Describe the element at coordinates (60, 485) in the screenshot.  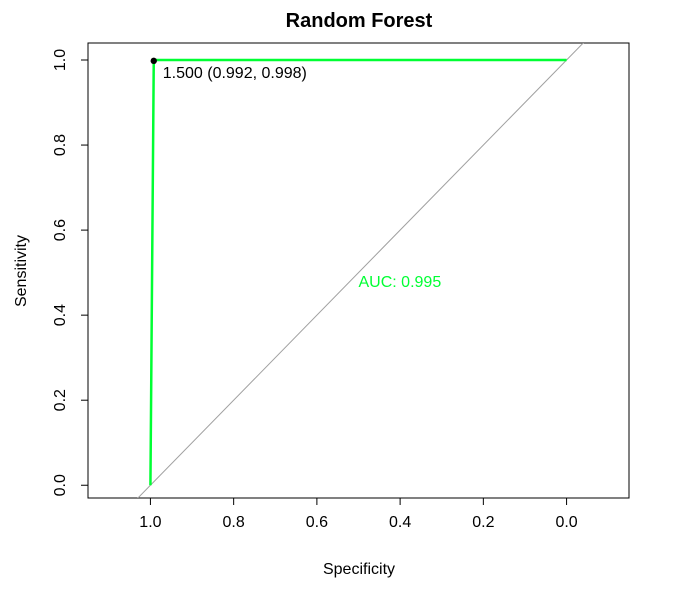
I see `y-tick-label: 0.0` at that location.